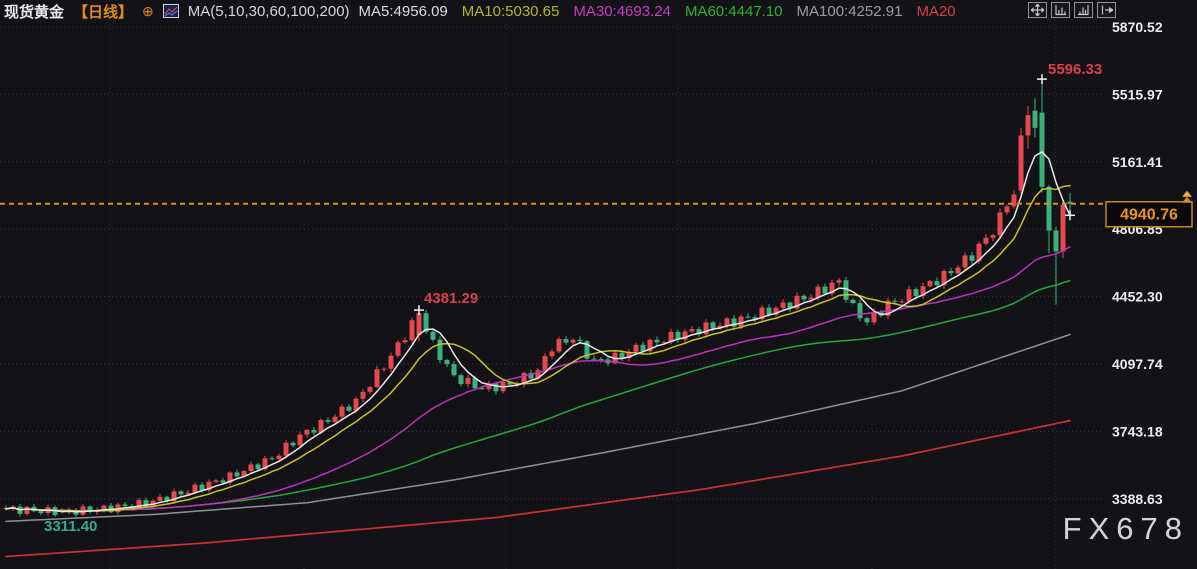 The height and width of the screenshot is (569, 1197). I want to click on ma-value: MA30:4693.24, so click(622, 11).